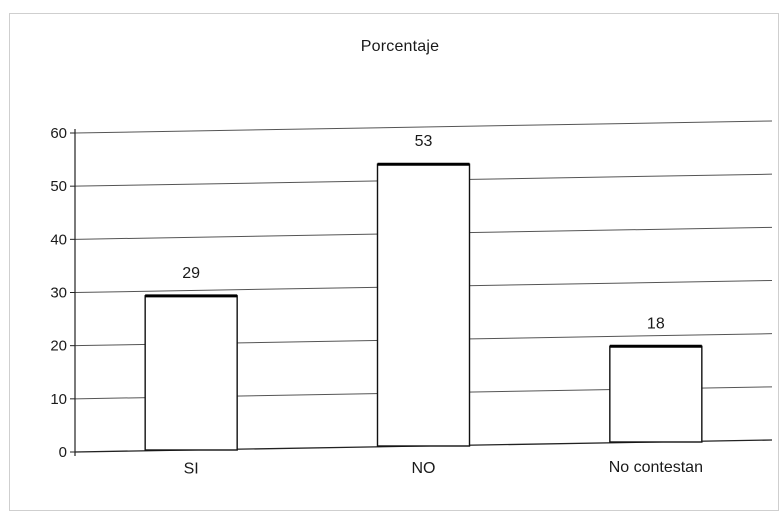 The width and height of the screenshot is (784, 517). I want to click on x-tick-labels: SI NO No contestan, so click(443, 468).